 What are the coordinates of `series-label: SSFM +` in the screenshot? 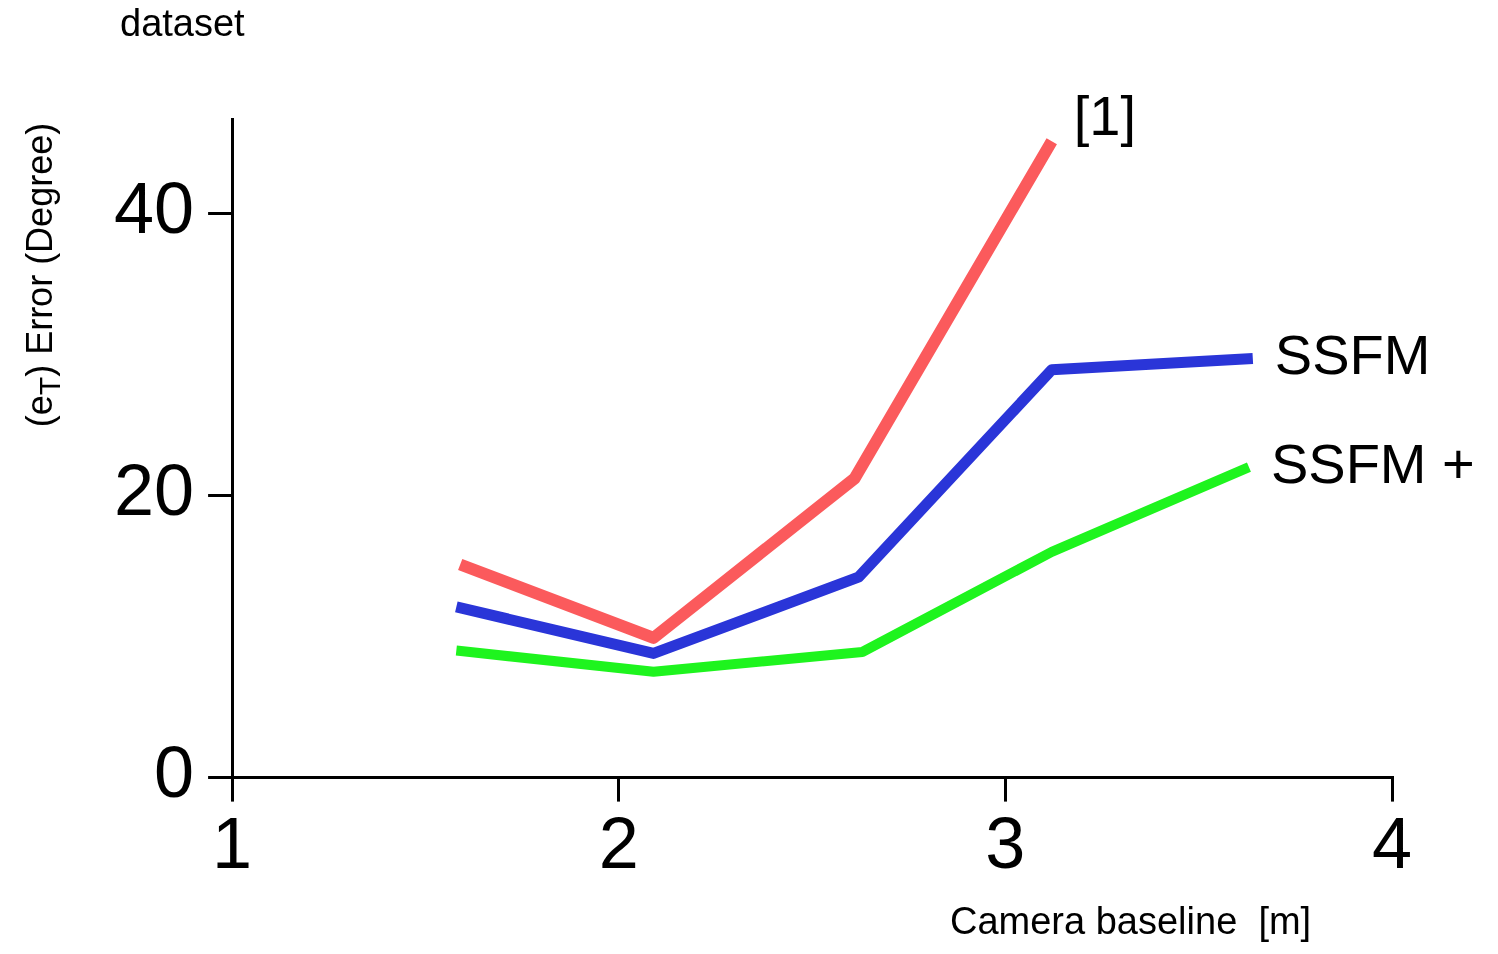 It's located at (1372, 463).